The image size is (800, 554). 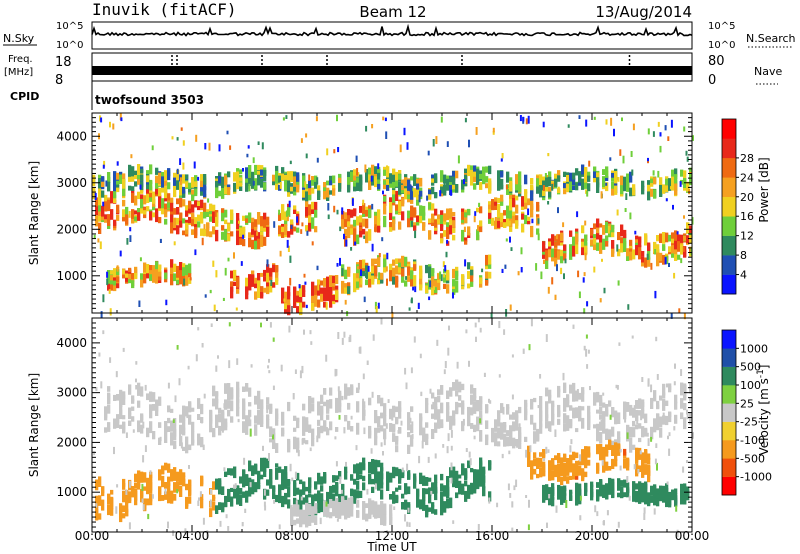 I want to click on x-tick-label: 00:00, so click(x=692, y=536).